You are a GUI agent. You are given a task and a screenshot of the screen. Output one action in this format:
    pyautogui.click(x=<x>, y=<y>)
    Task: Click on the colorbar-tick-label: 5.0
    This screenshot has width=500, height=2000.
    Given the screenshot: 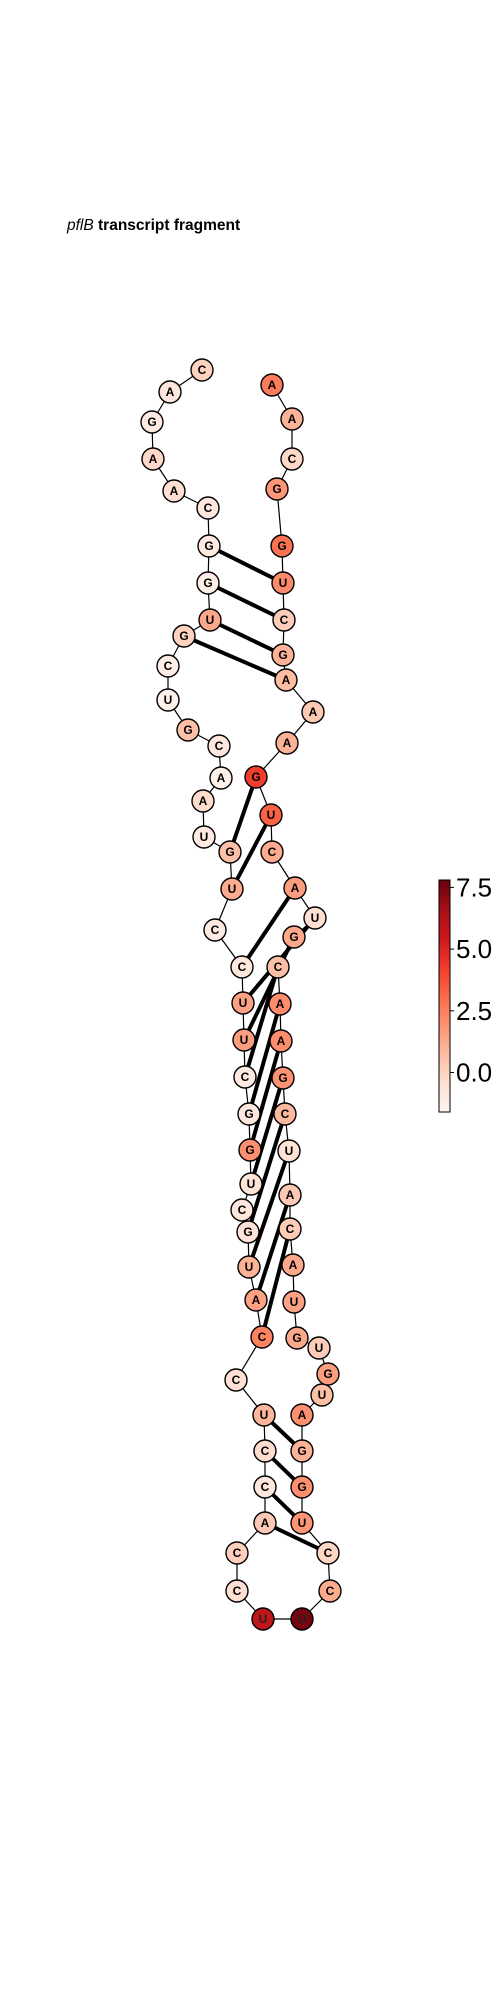 What is the action you would take?
    pyautogui.click(x=474, y=949)
    